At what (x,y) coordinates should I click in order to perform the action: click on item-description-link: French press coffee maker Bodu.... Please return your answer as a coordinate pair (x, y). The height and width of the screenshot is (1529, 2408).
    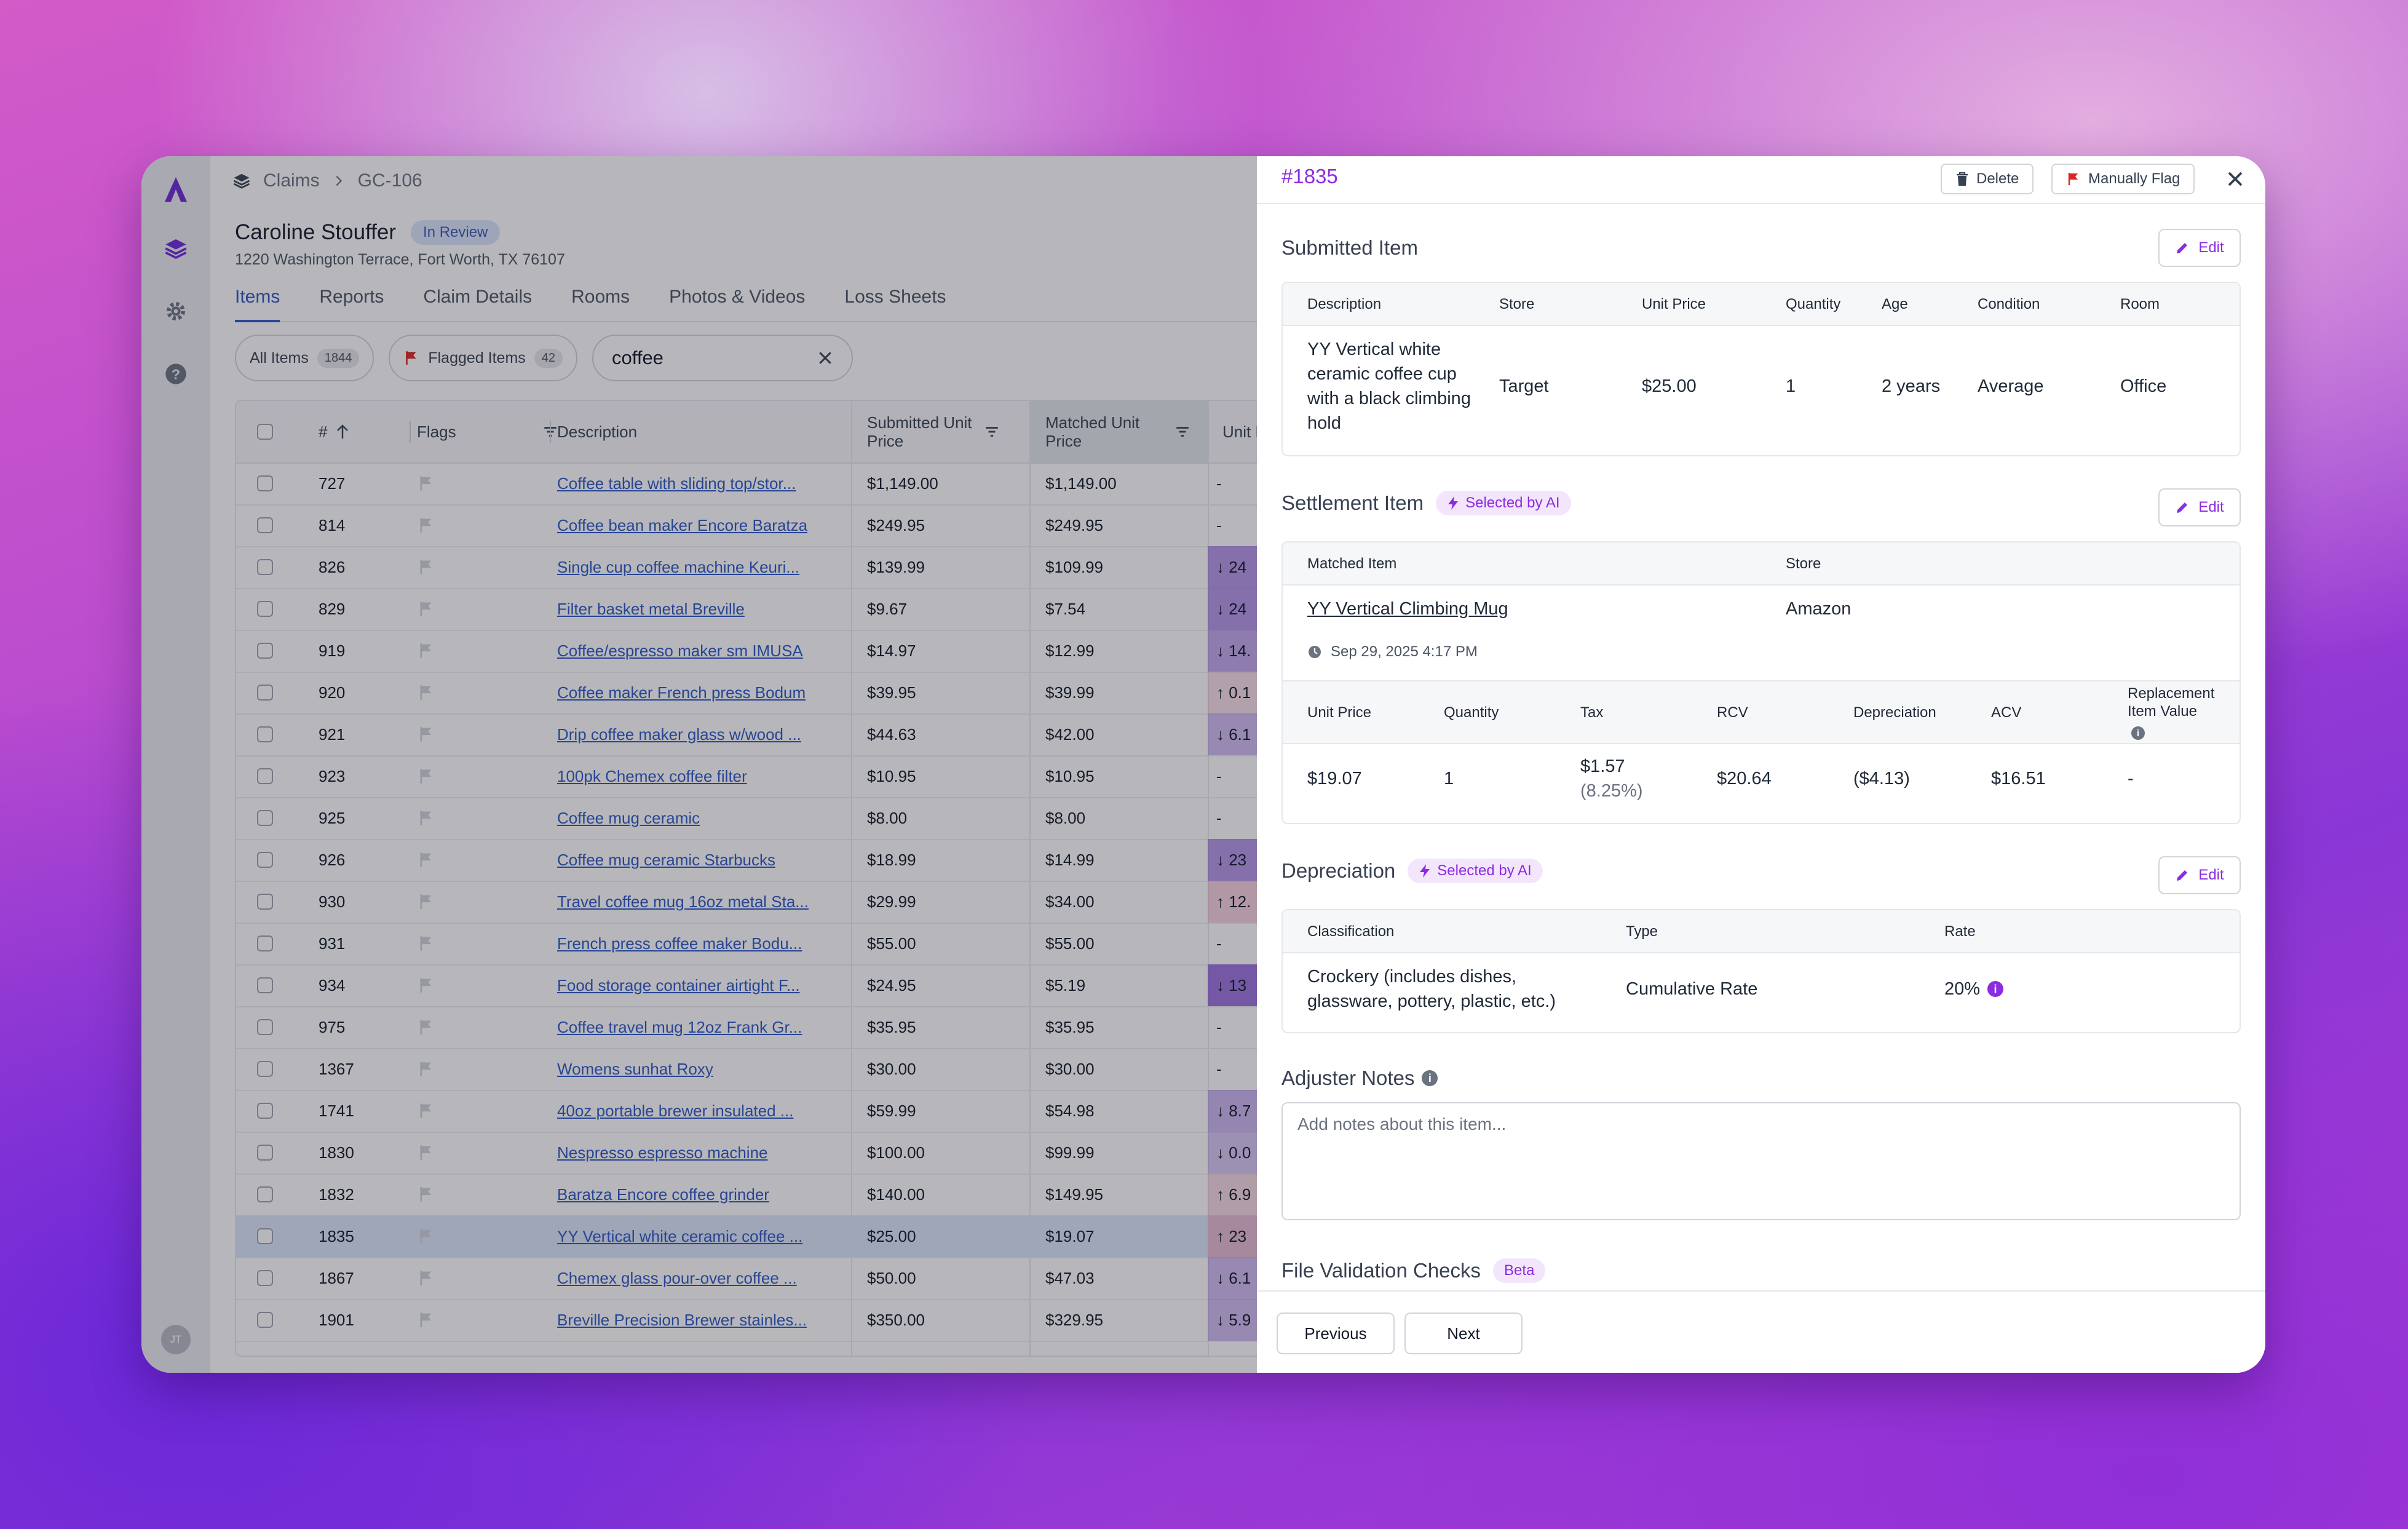
    Looking at the image, I should click on (679, 943).